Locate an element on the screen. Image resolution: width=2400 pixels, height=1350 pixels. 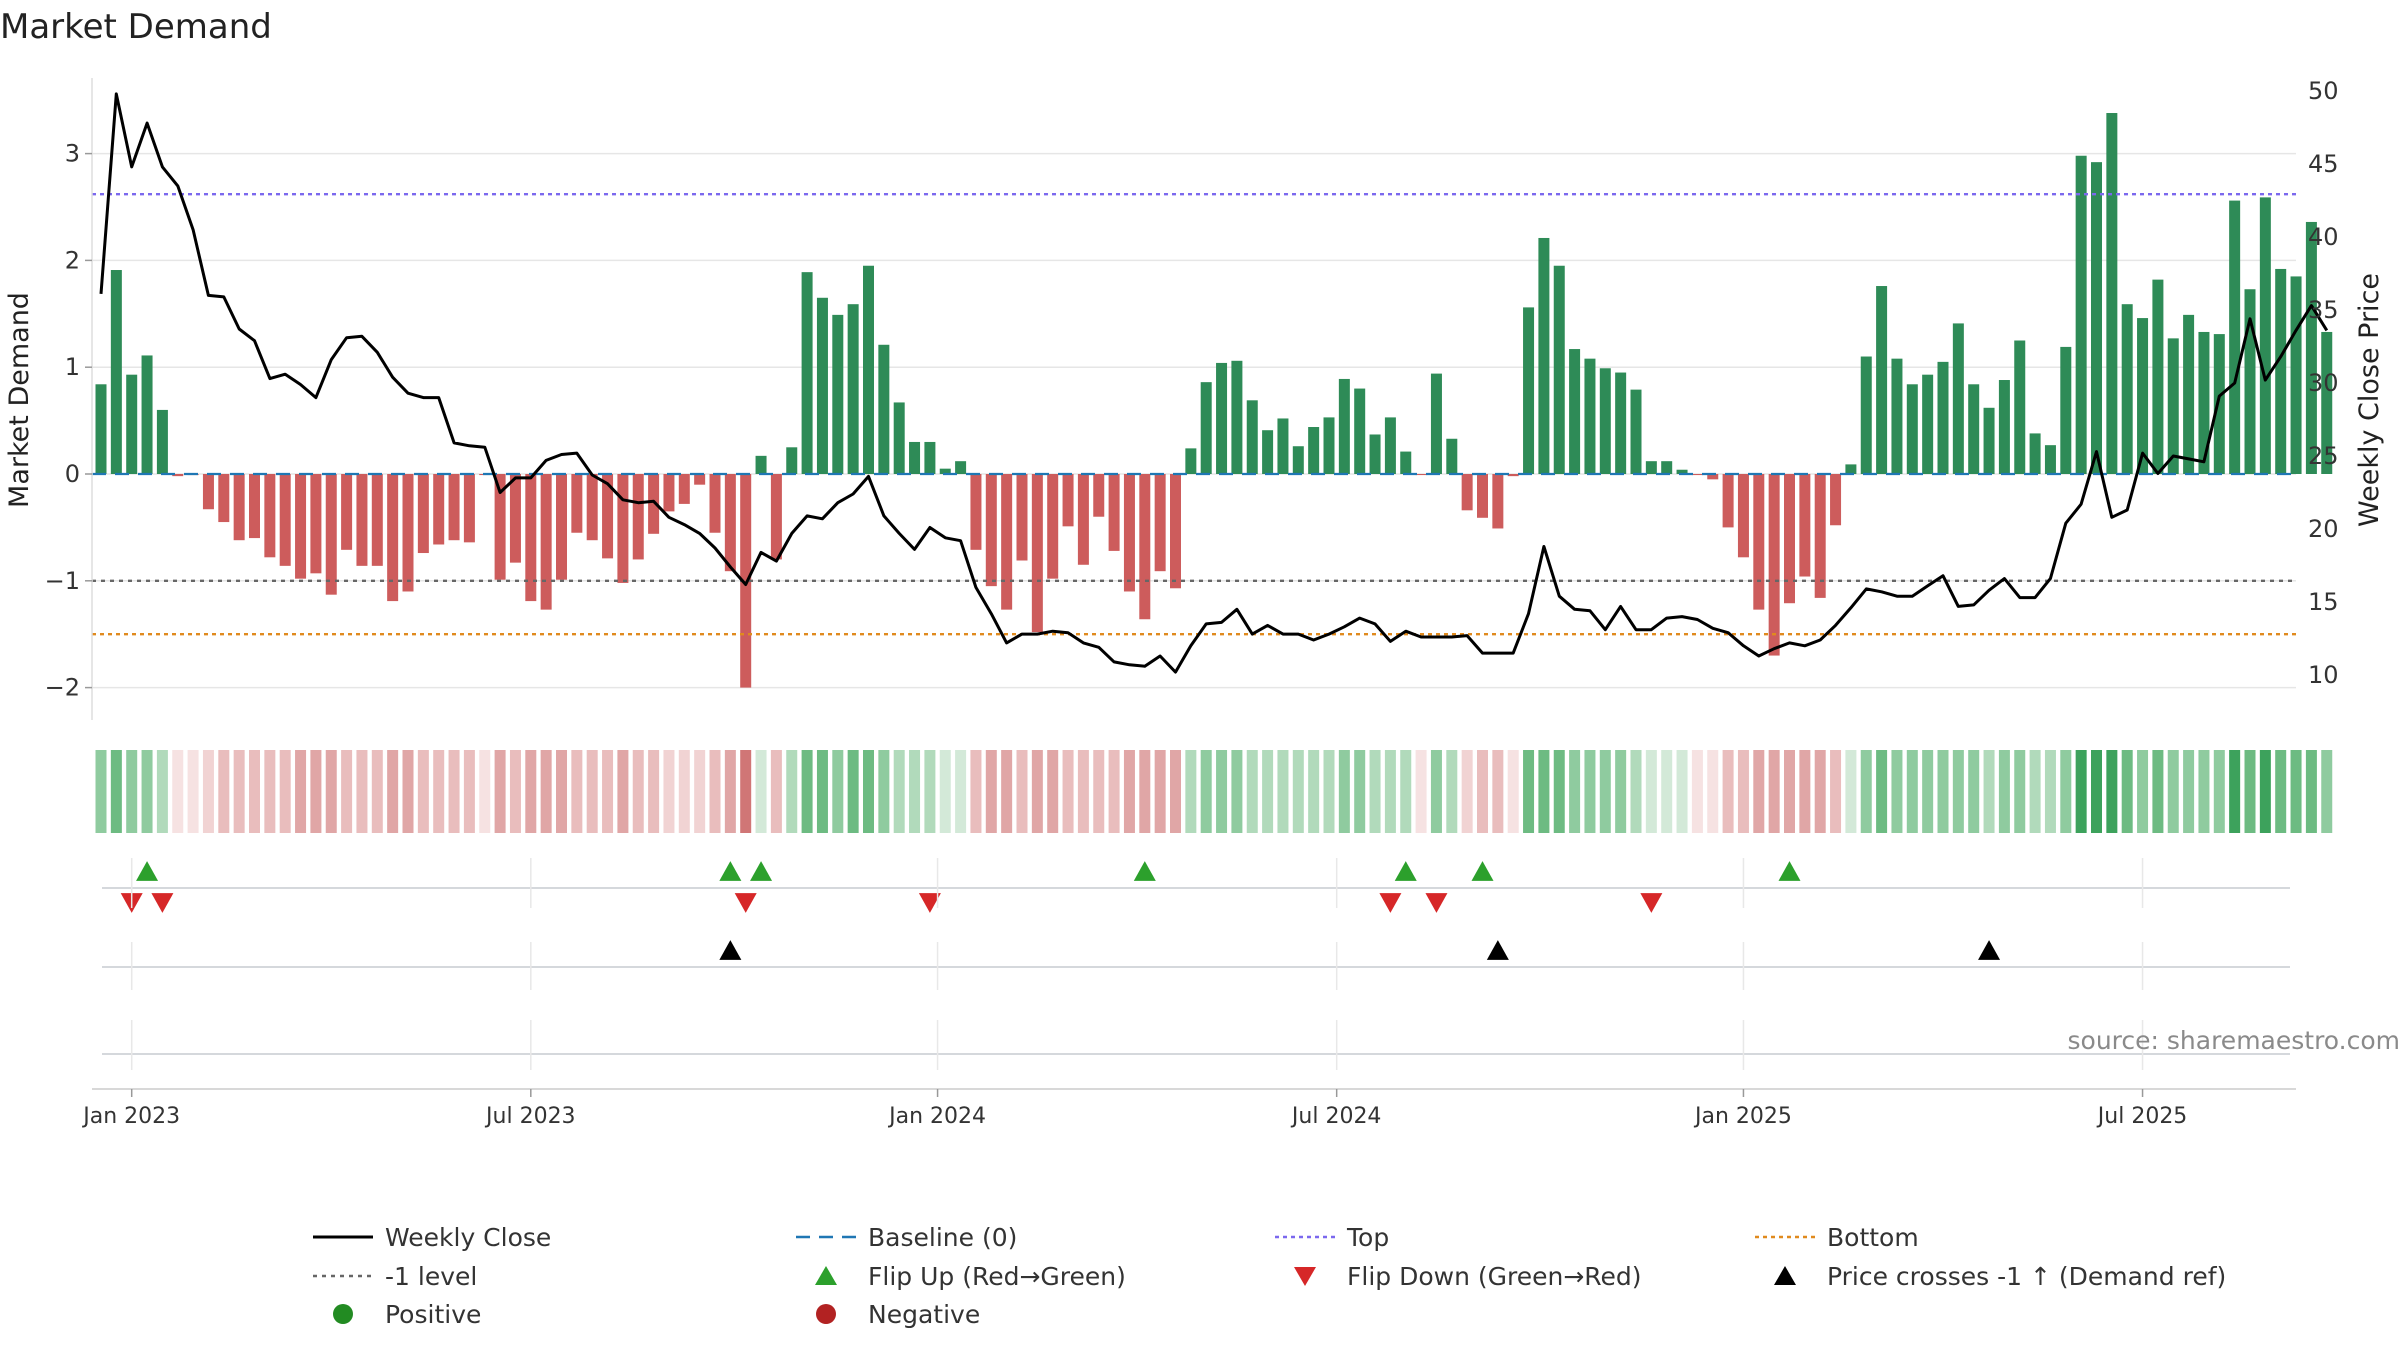
legend-item-positive: Positive is located at coordinates (407, 1314).